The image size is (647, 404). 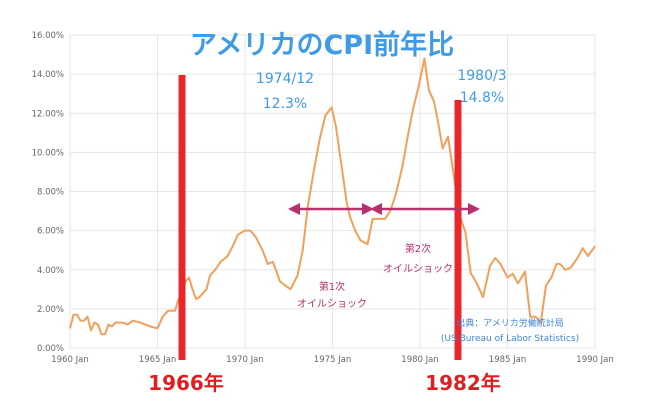 I want to click on y-tick-label: 10.00%, so click(x=48, y=153).